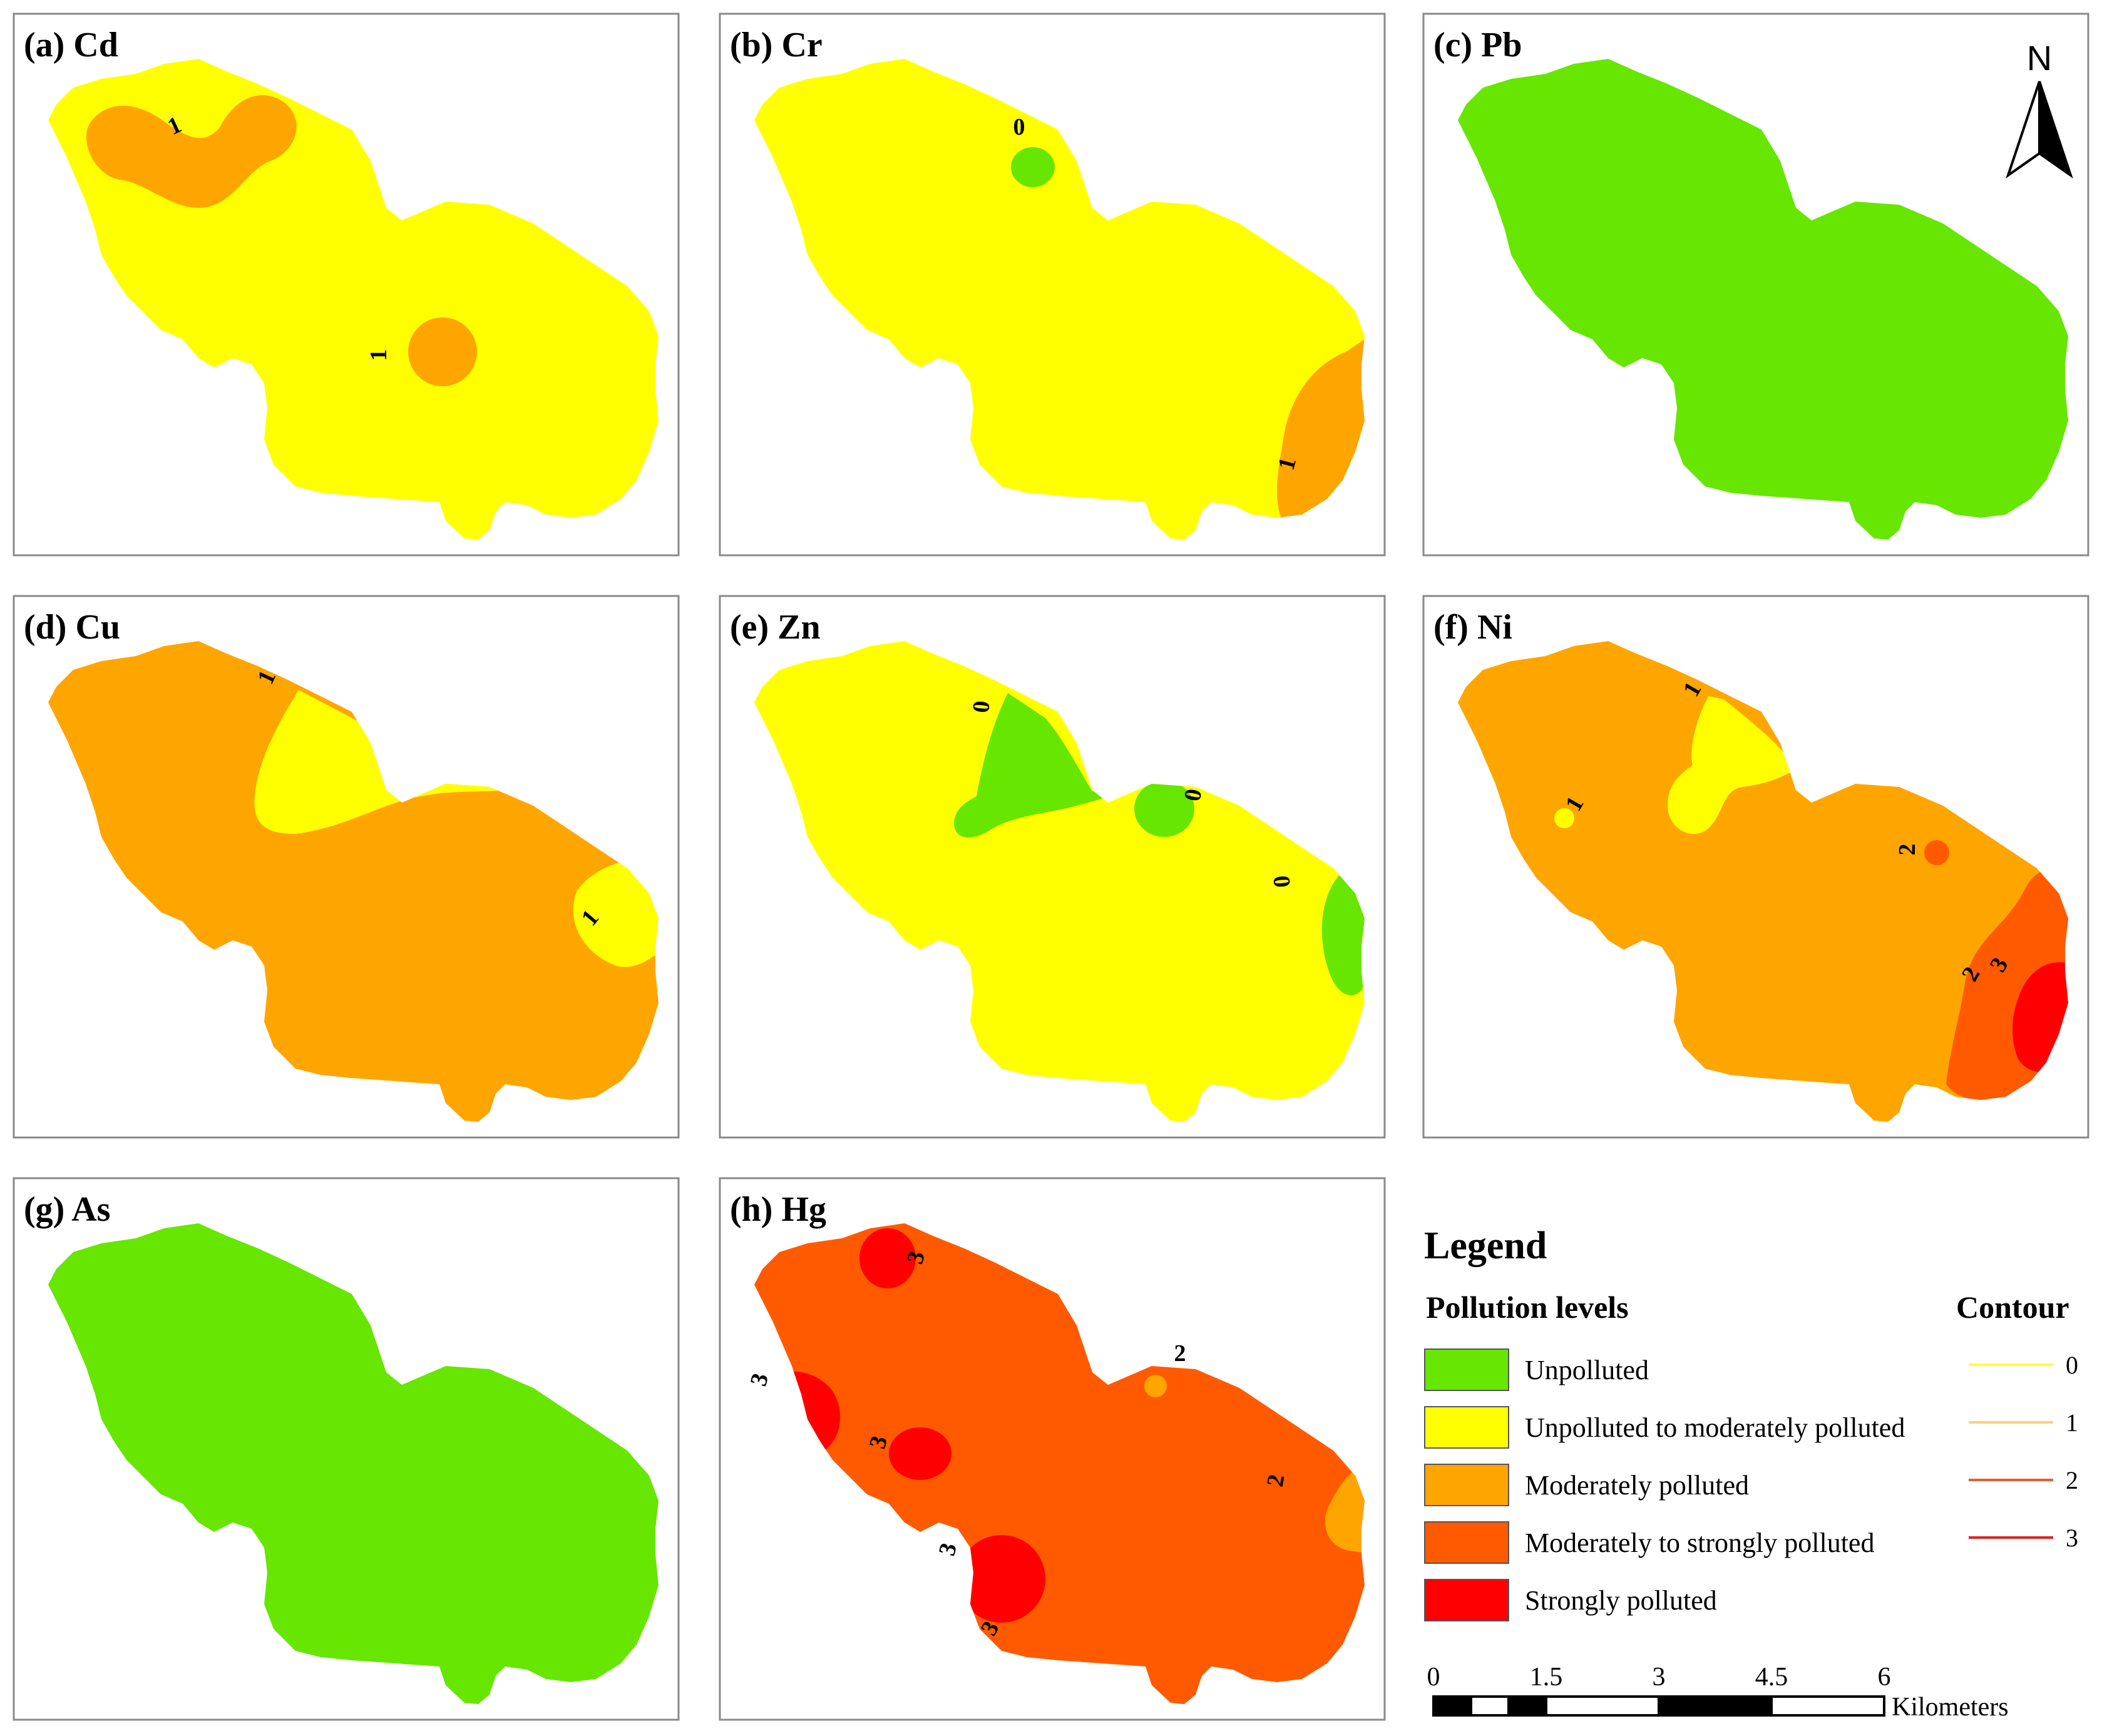  I want to click on map-panel-a: 11(a) Cd, so click(346, 285).